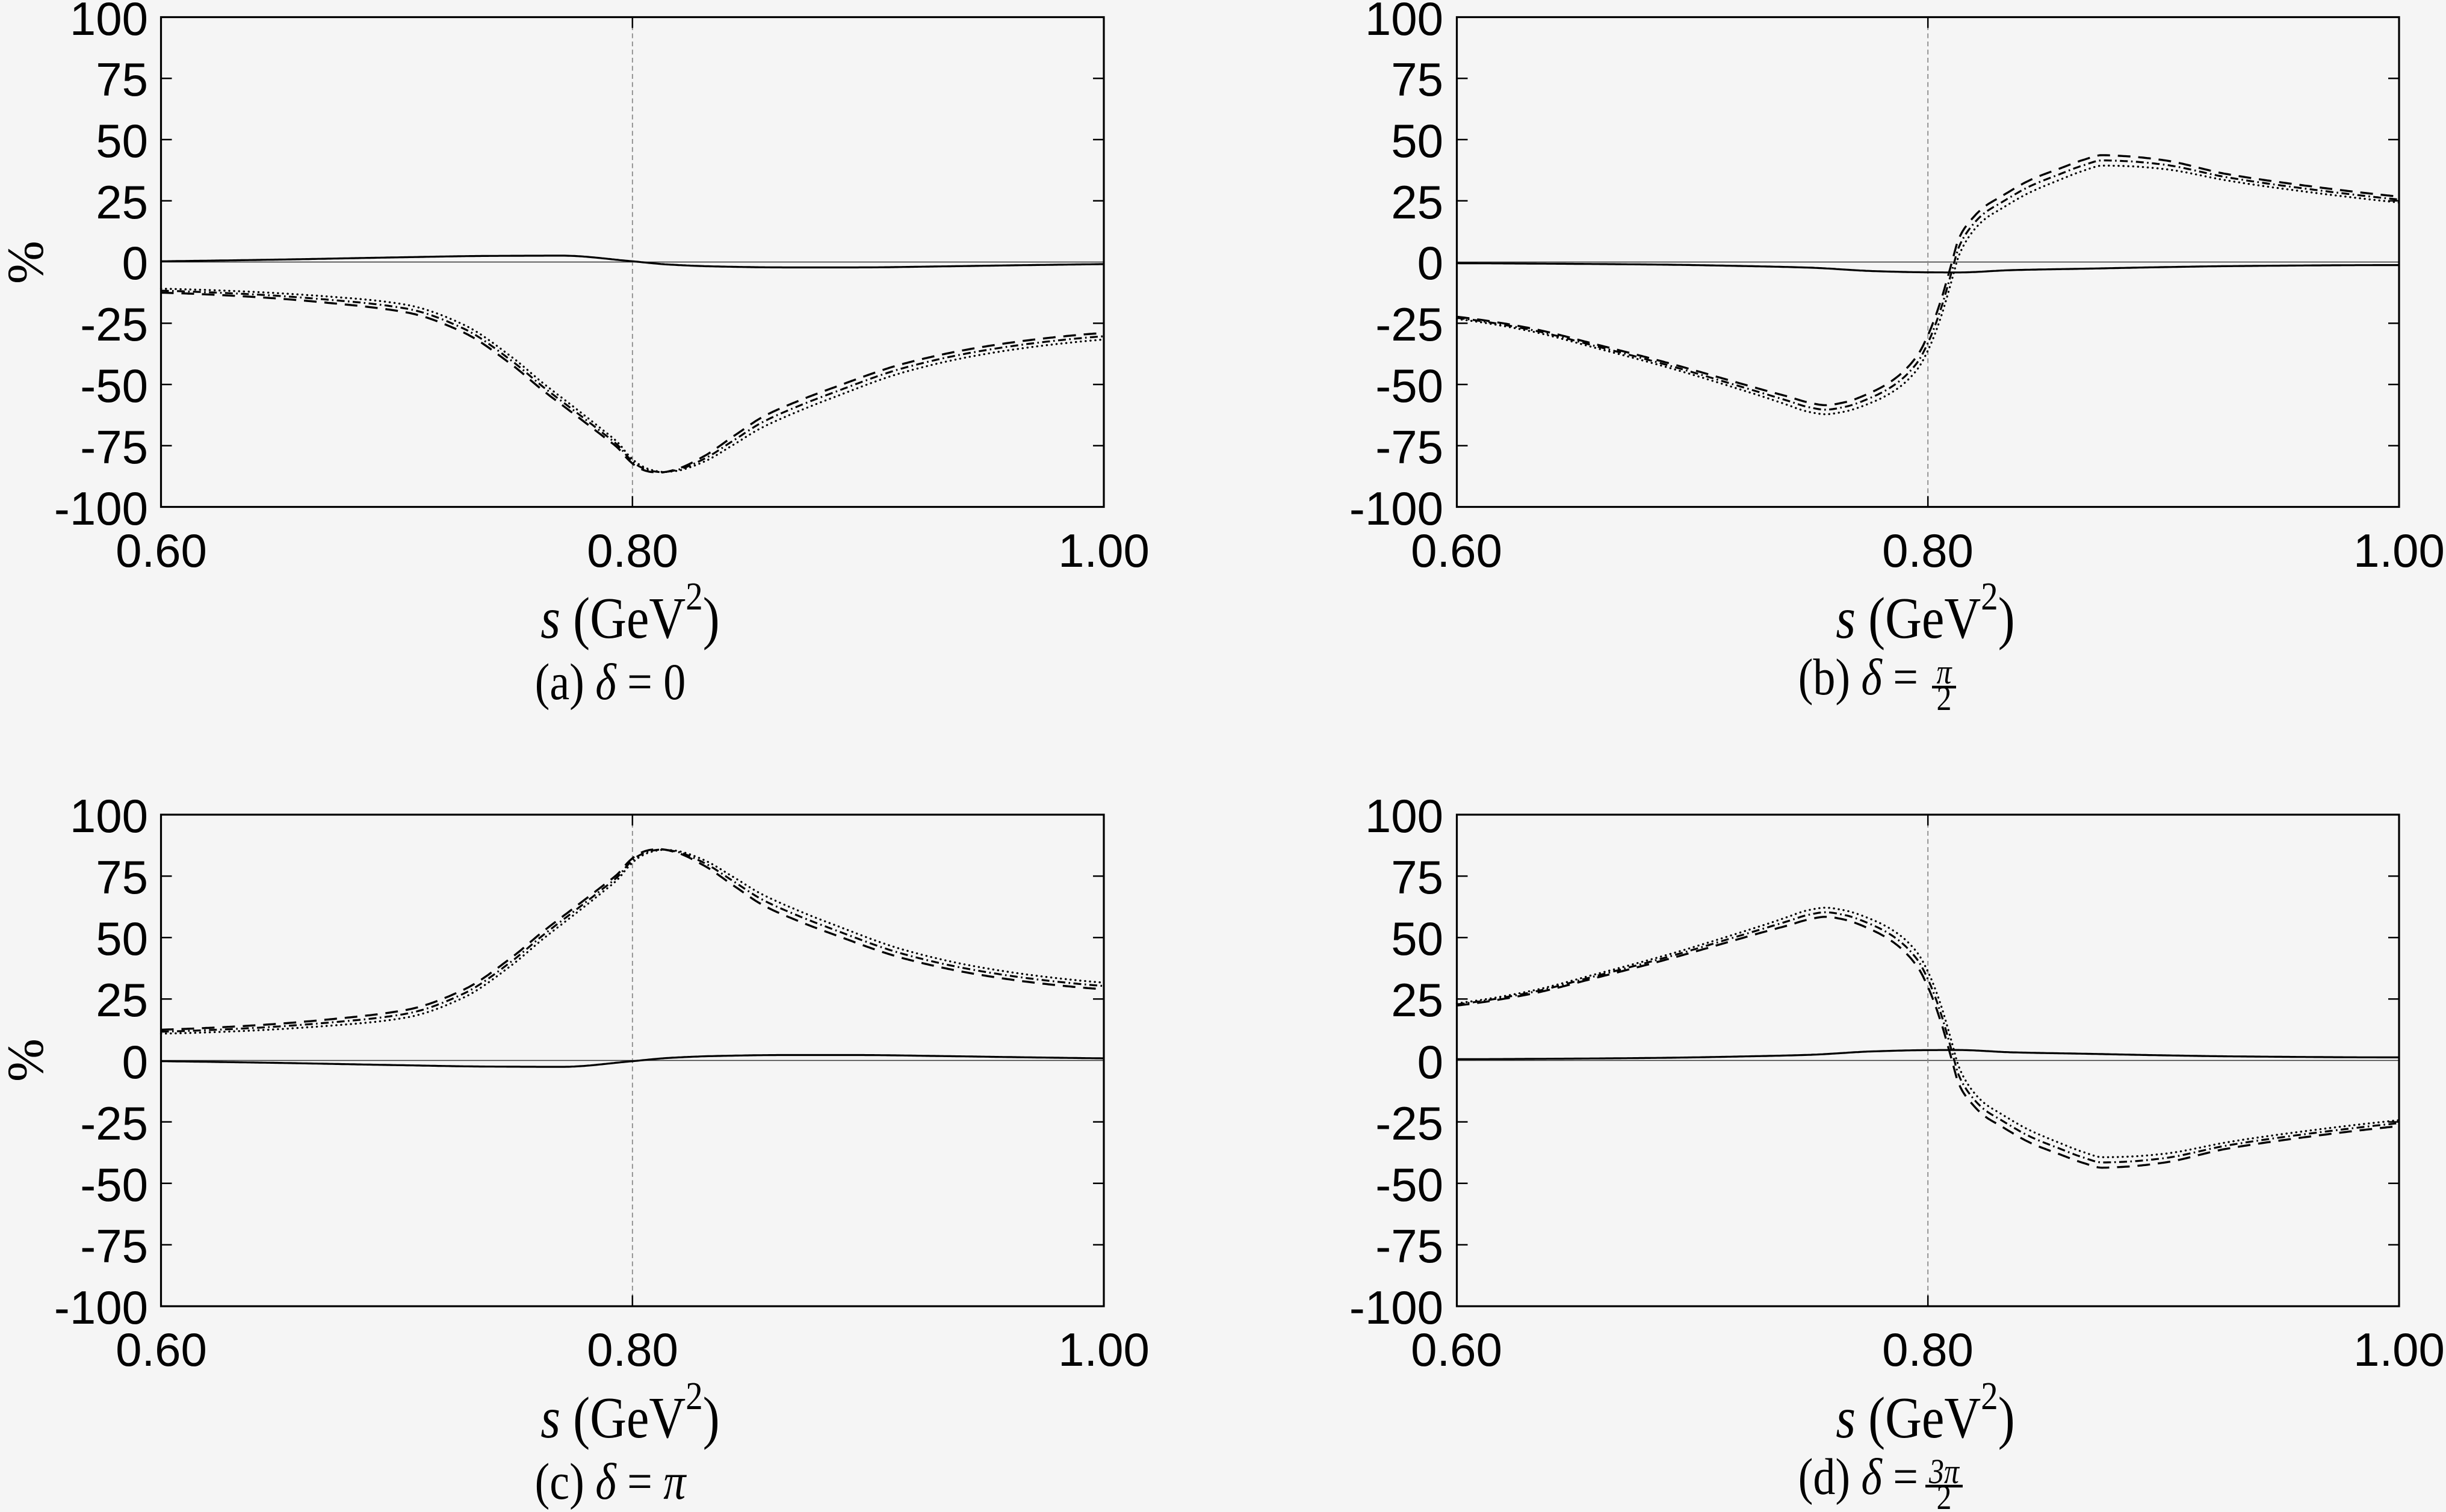 Image resolution: width=2446 pixels, height=1512 pixels. I want to click on svg-text: (a) δ = 0, so click(610, 682).